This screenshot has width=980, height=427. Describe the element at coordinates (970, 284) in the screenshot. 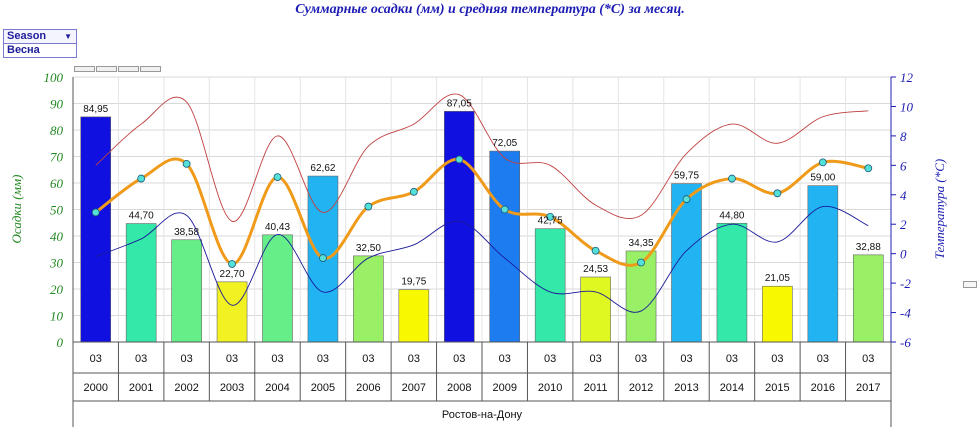

I see `legend-marker` at that location.